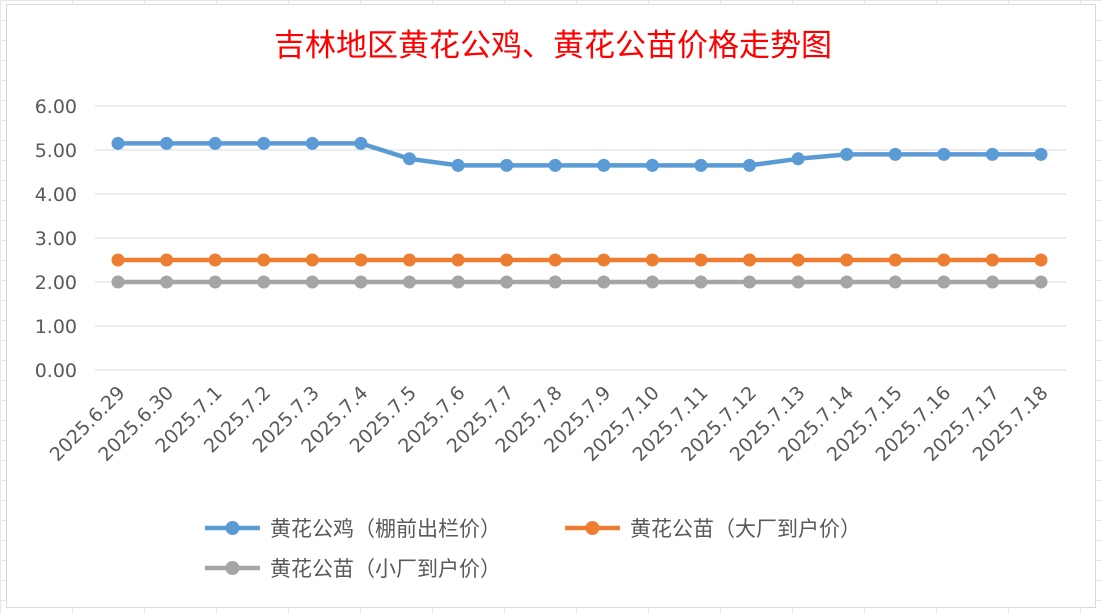  I want to click on y-axis-ticks: 0.00 1.00 2.00 3.00 4.00 5.00 6.00, so click(56, 239).